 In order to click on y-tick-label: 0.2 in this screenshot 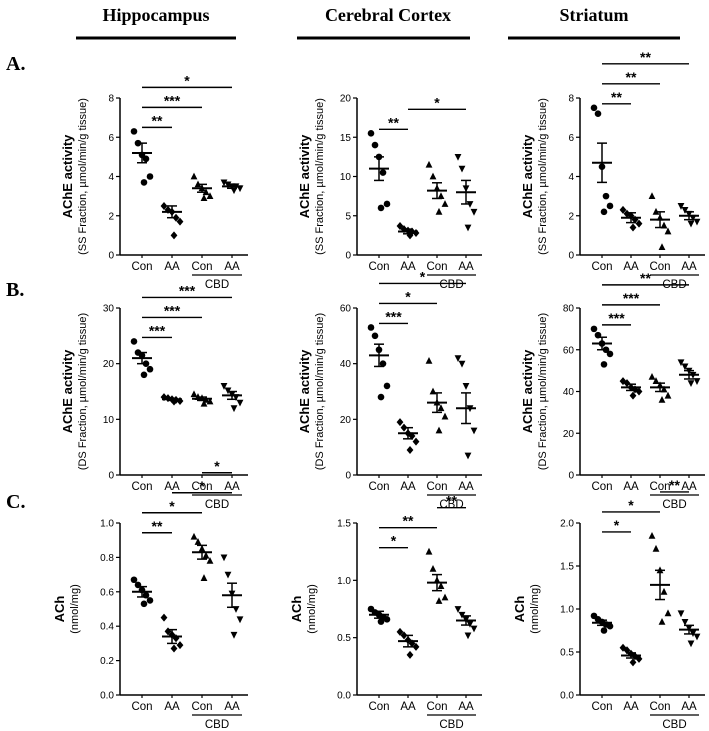, I will do `click(107, 661)`.